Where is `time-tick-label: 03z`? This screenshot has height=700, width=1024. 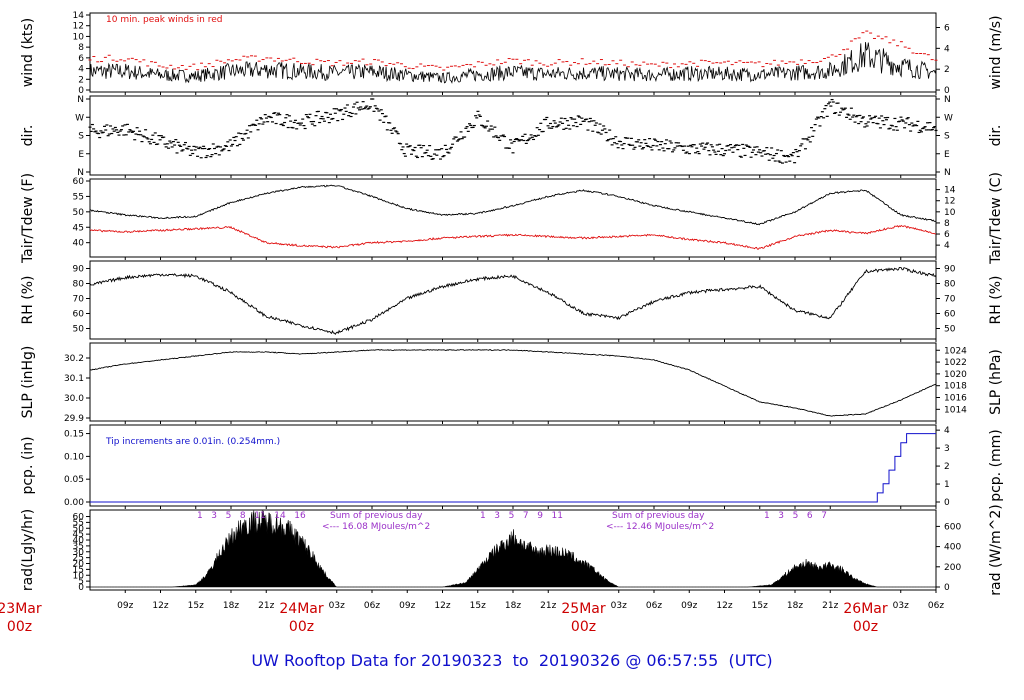
time-tick-label: 03z is located at coordinates (619, 606).